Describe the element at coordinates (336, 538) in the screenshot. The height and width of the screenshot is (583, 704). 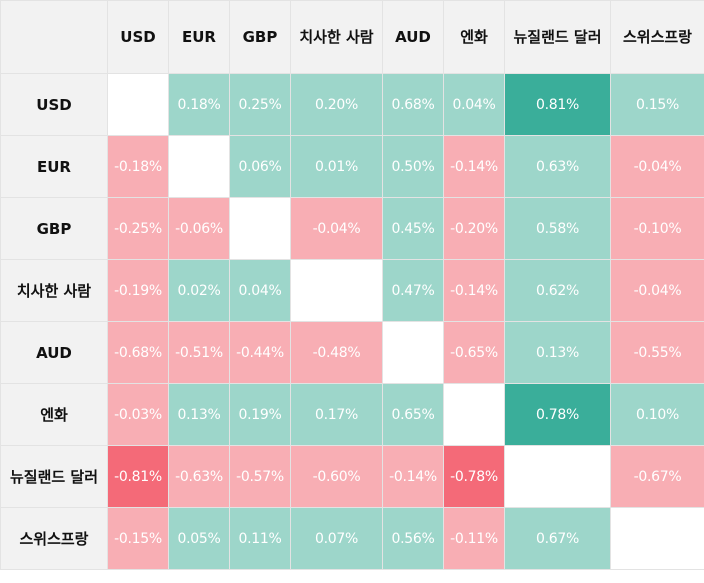
I see `heatmap-cell: 0.07%` at that location.